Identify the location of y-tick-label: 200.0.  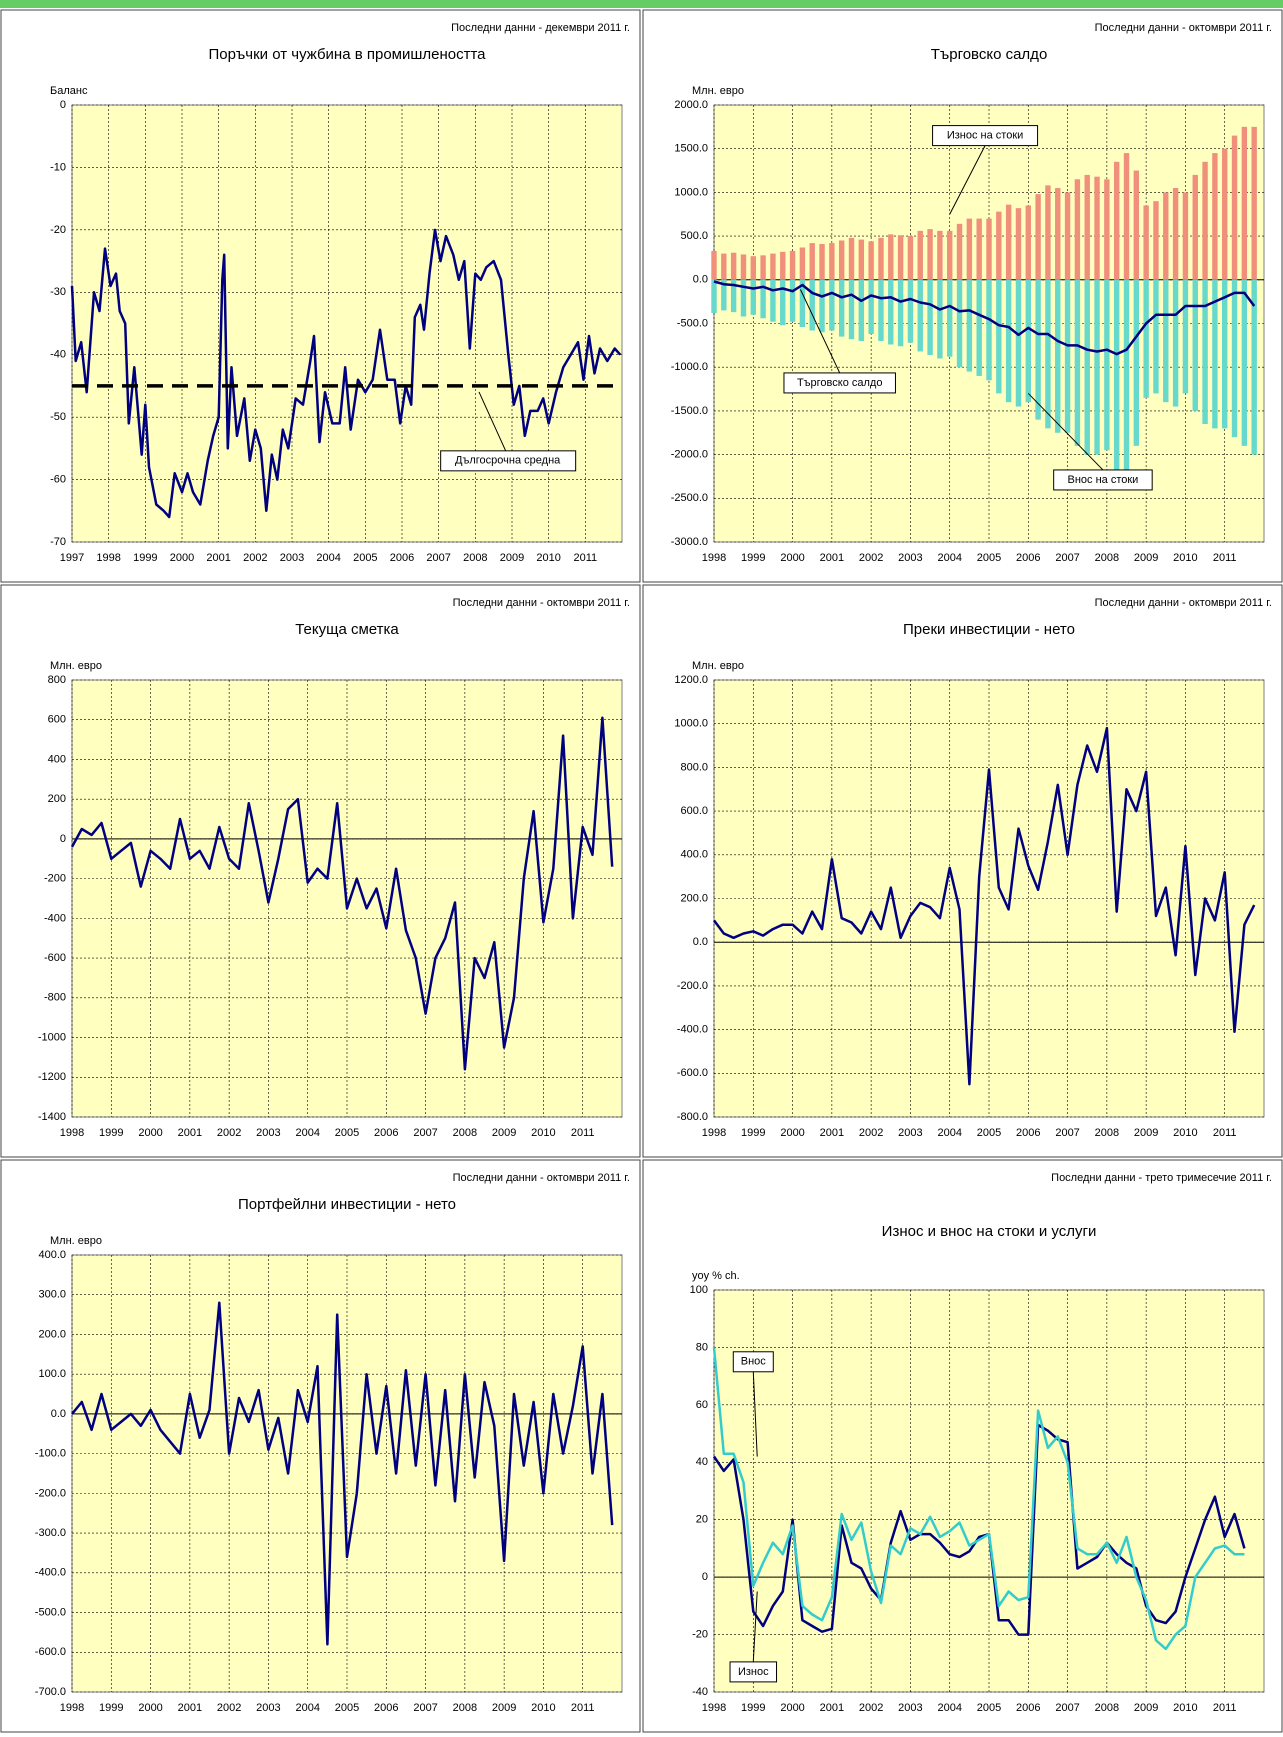
(52, 1334).